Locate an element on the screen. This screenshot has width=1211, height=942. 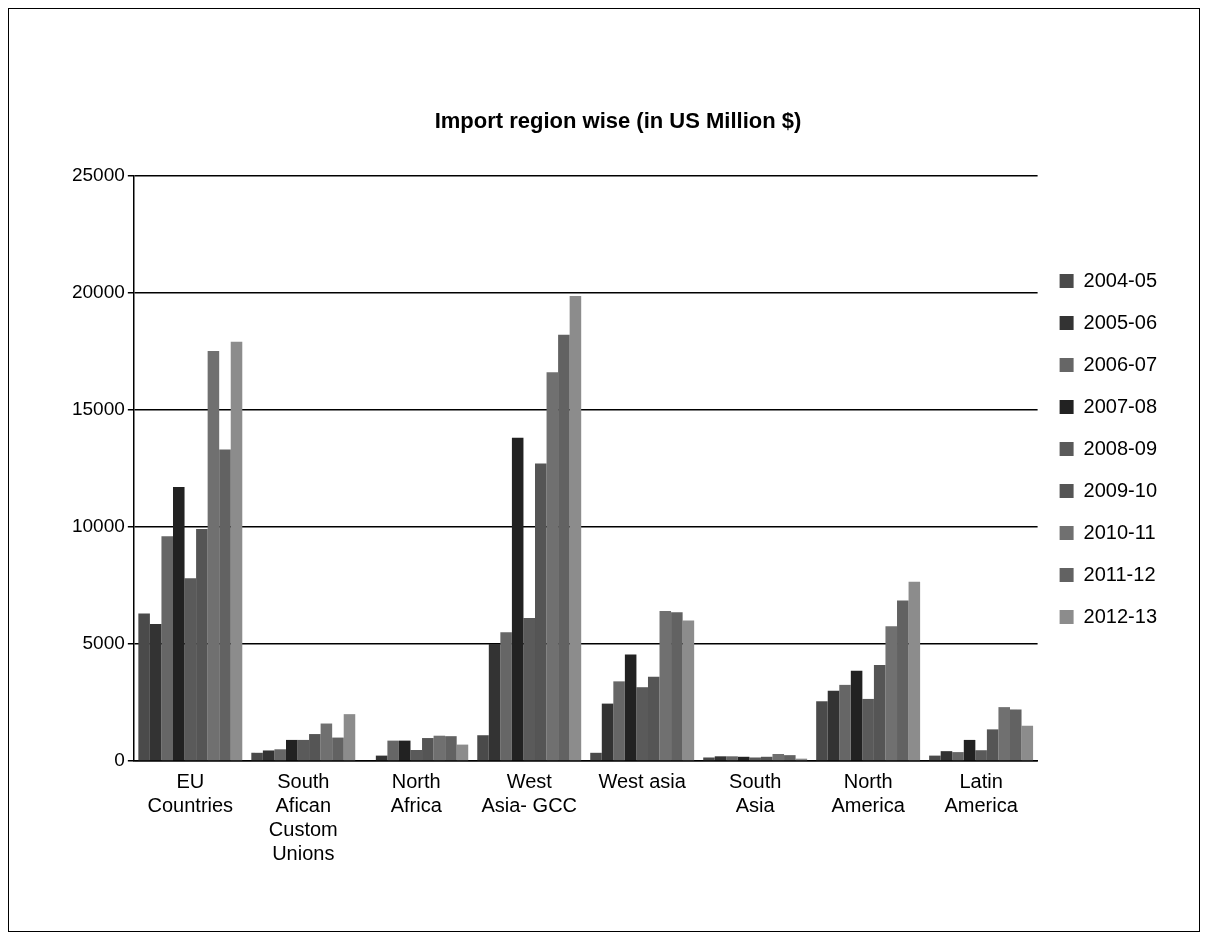
y-tick-label: 0 is located at coordinates (119, 760).